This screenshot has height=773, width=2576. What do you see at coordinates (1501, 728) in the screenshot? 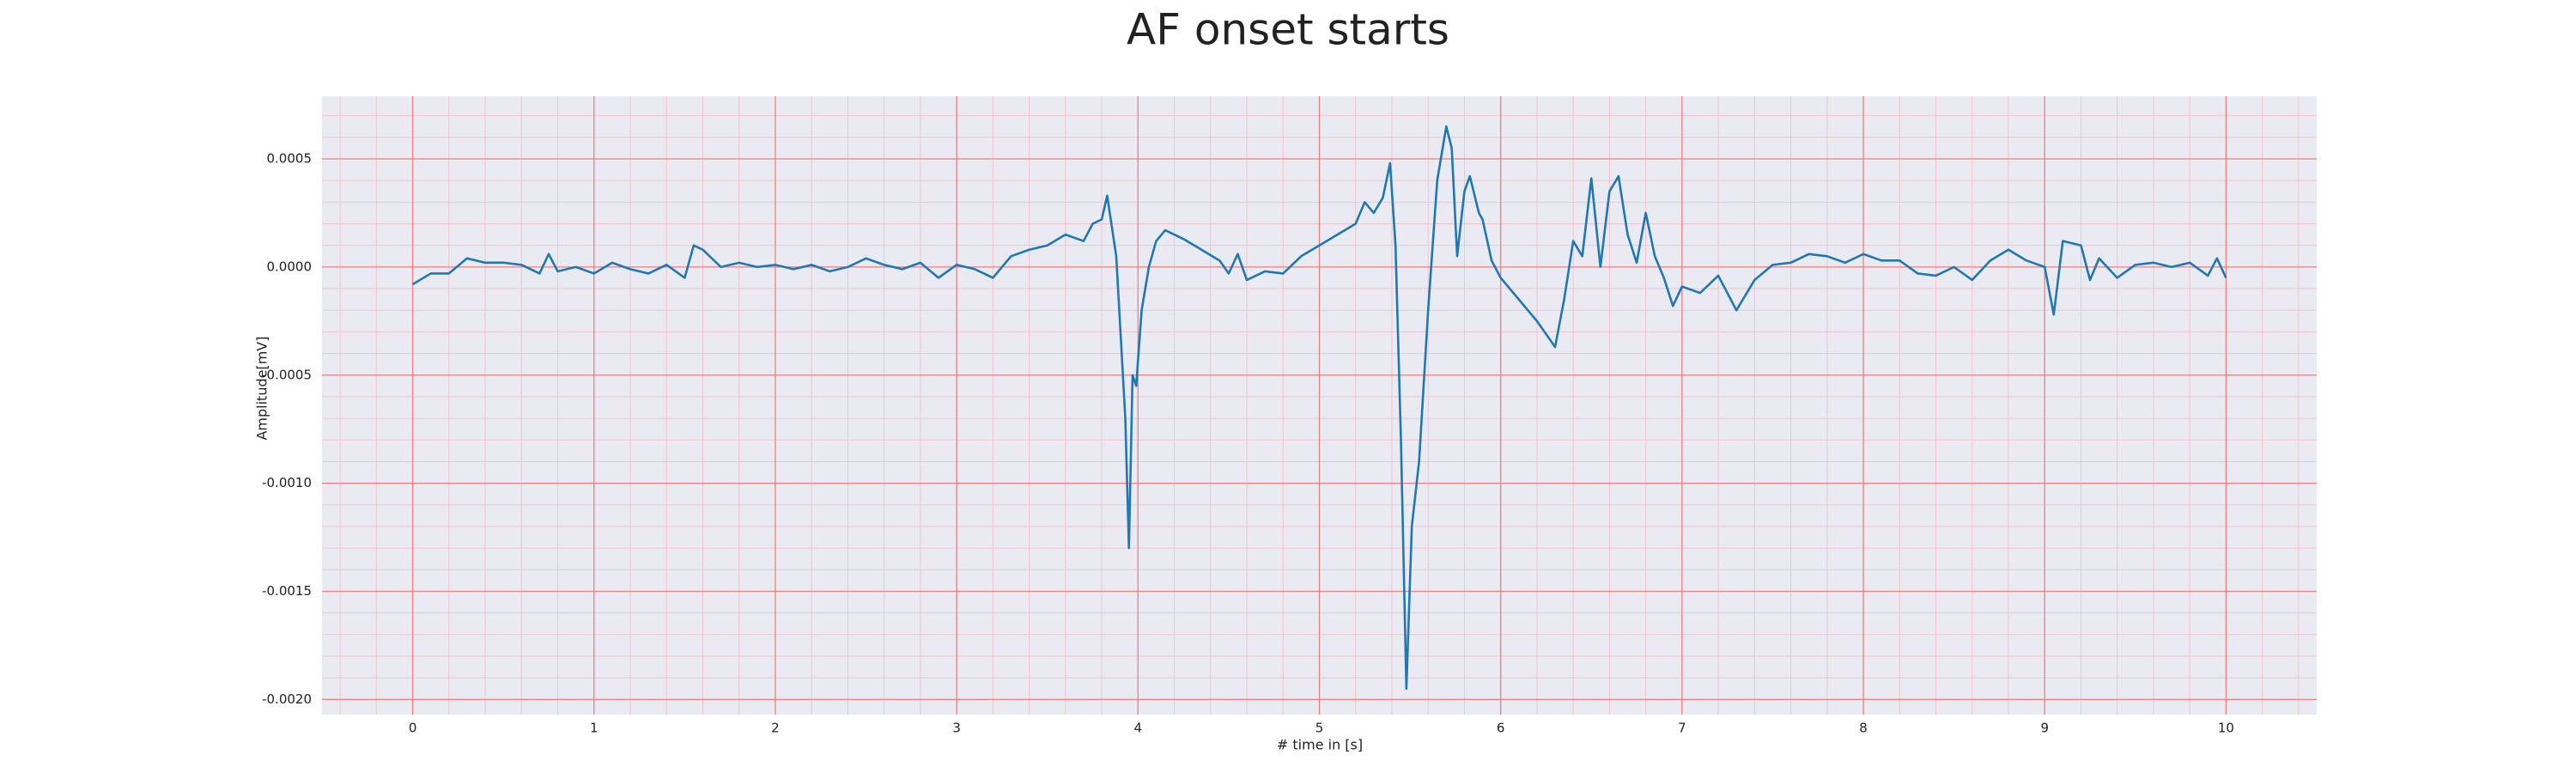
I see `x-tick-label: 6` at bounding box center [1501, 728].